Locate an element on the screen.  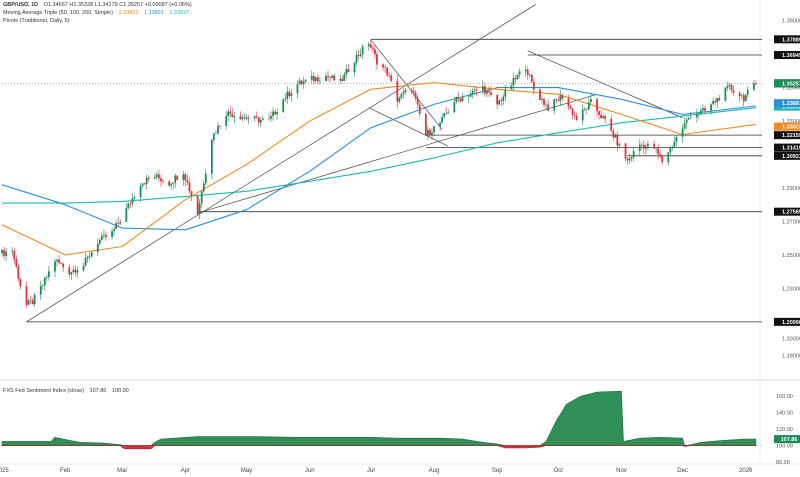
price-label: 1.33862 is located at coordinates (791, 108).